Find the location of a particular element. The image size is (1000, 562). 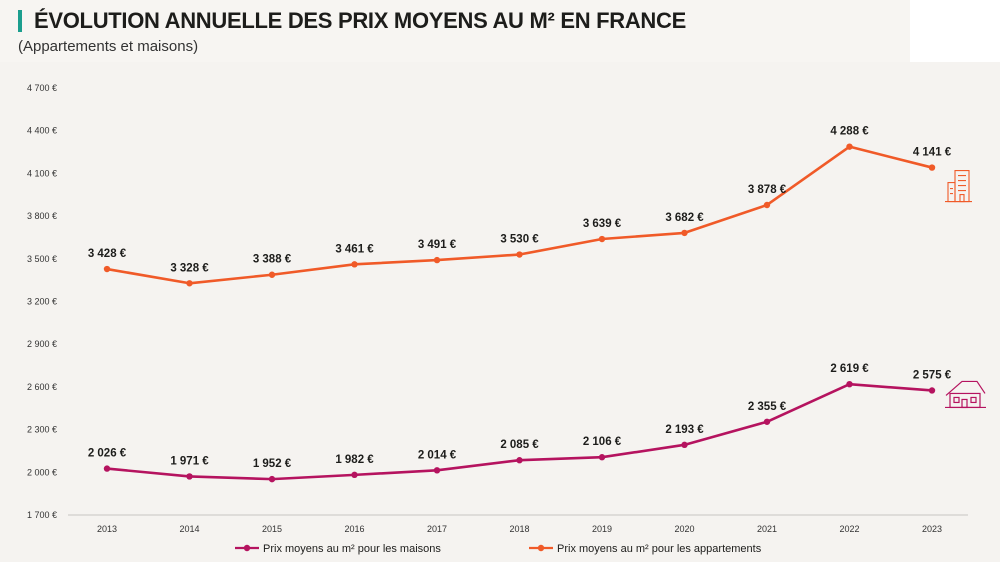

y-tick-label: 2 000 € is located at coordinates (42, 472).